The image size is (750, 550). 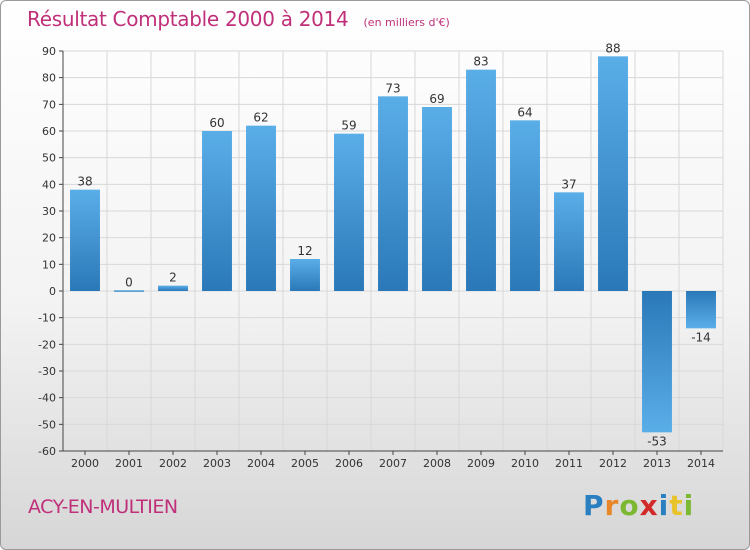 I want to click on data-label-2001: 0, so click(x=129, y=282).